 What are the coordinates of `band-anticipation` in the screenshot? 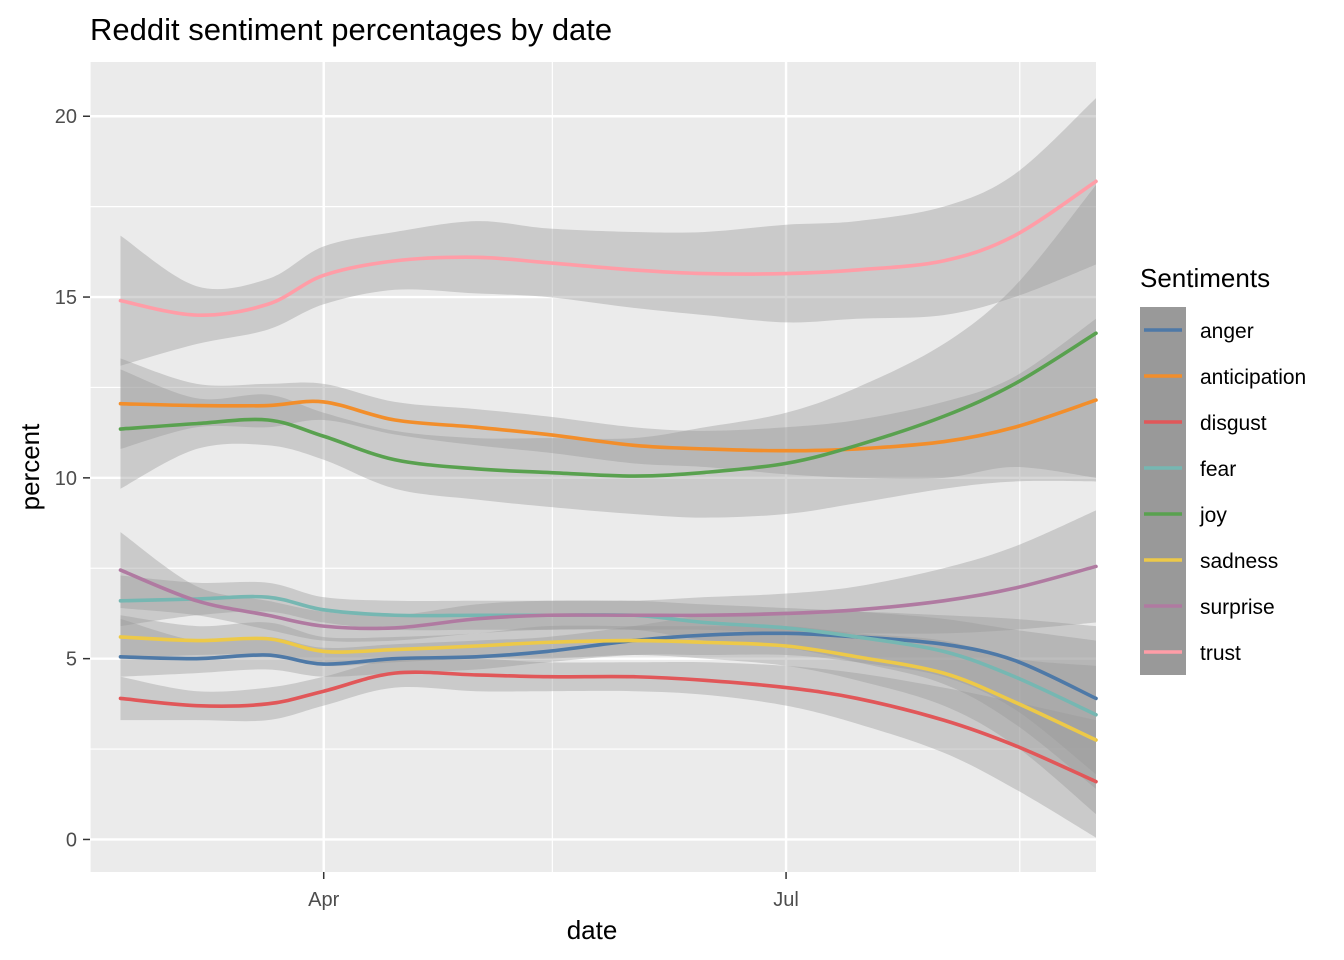 It's located at (608, 398).